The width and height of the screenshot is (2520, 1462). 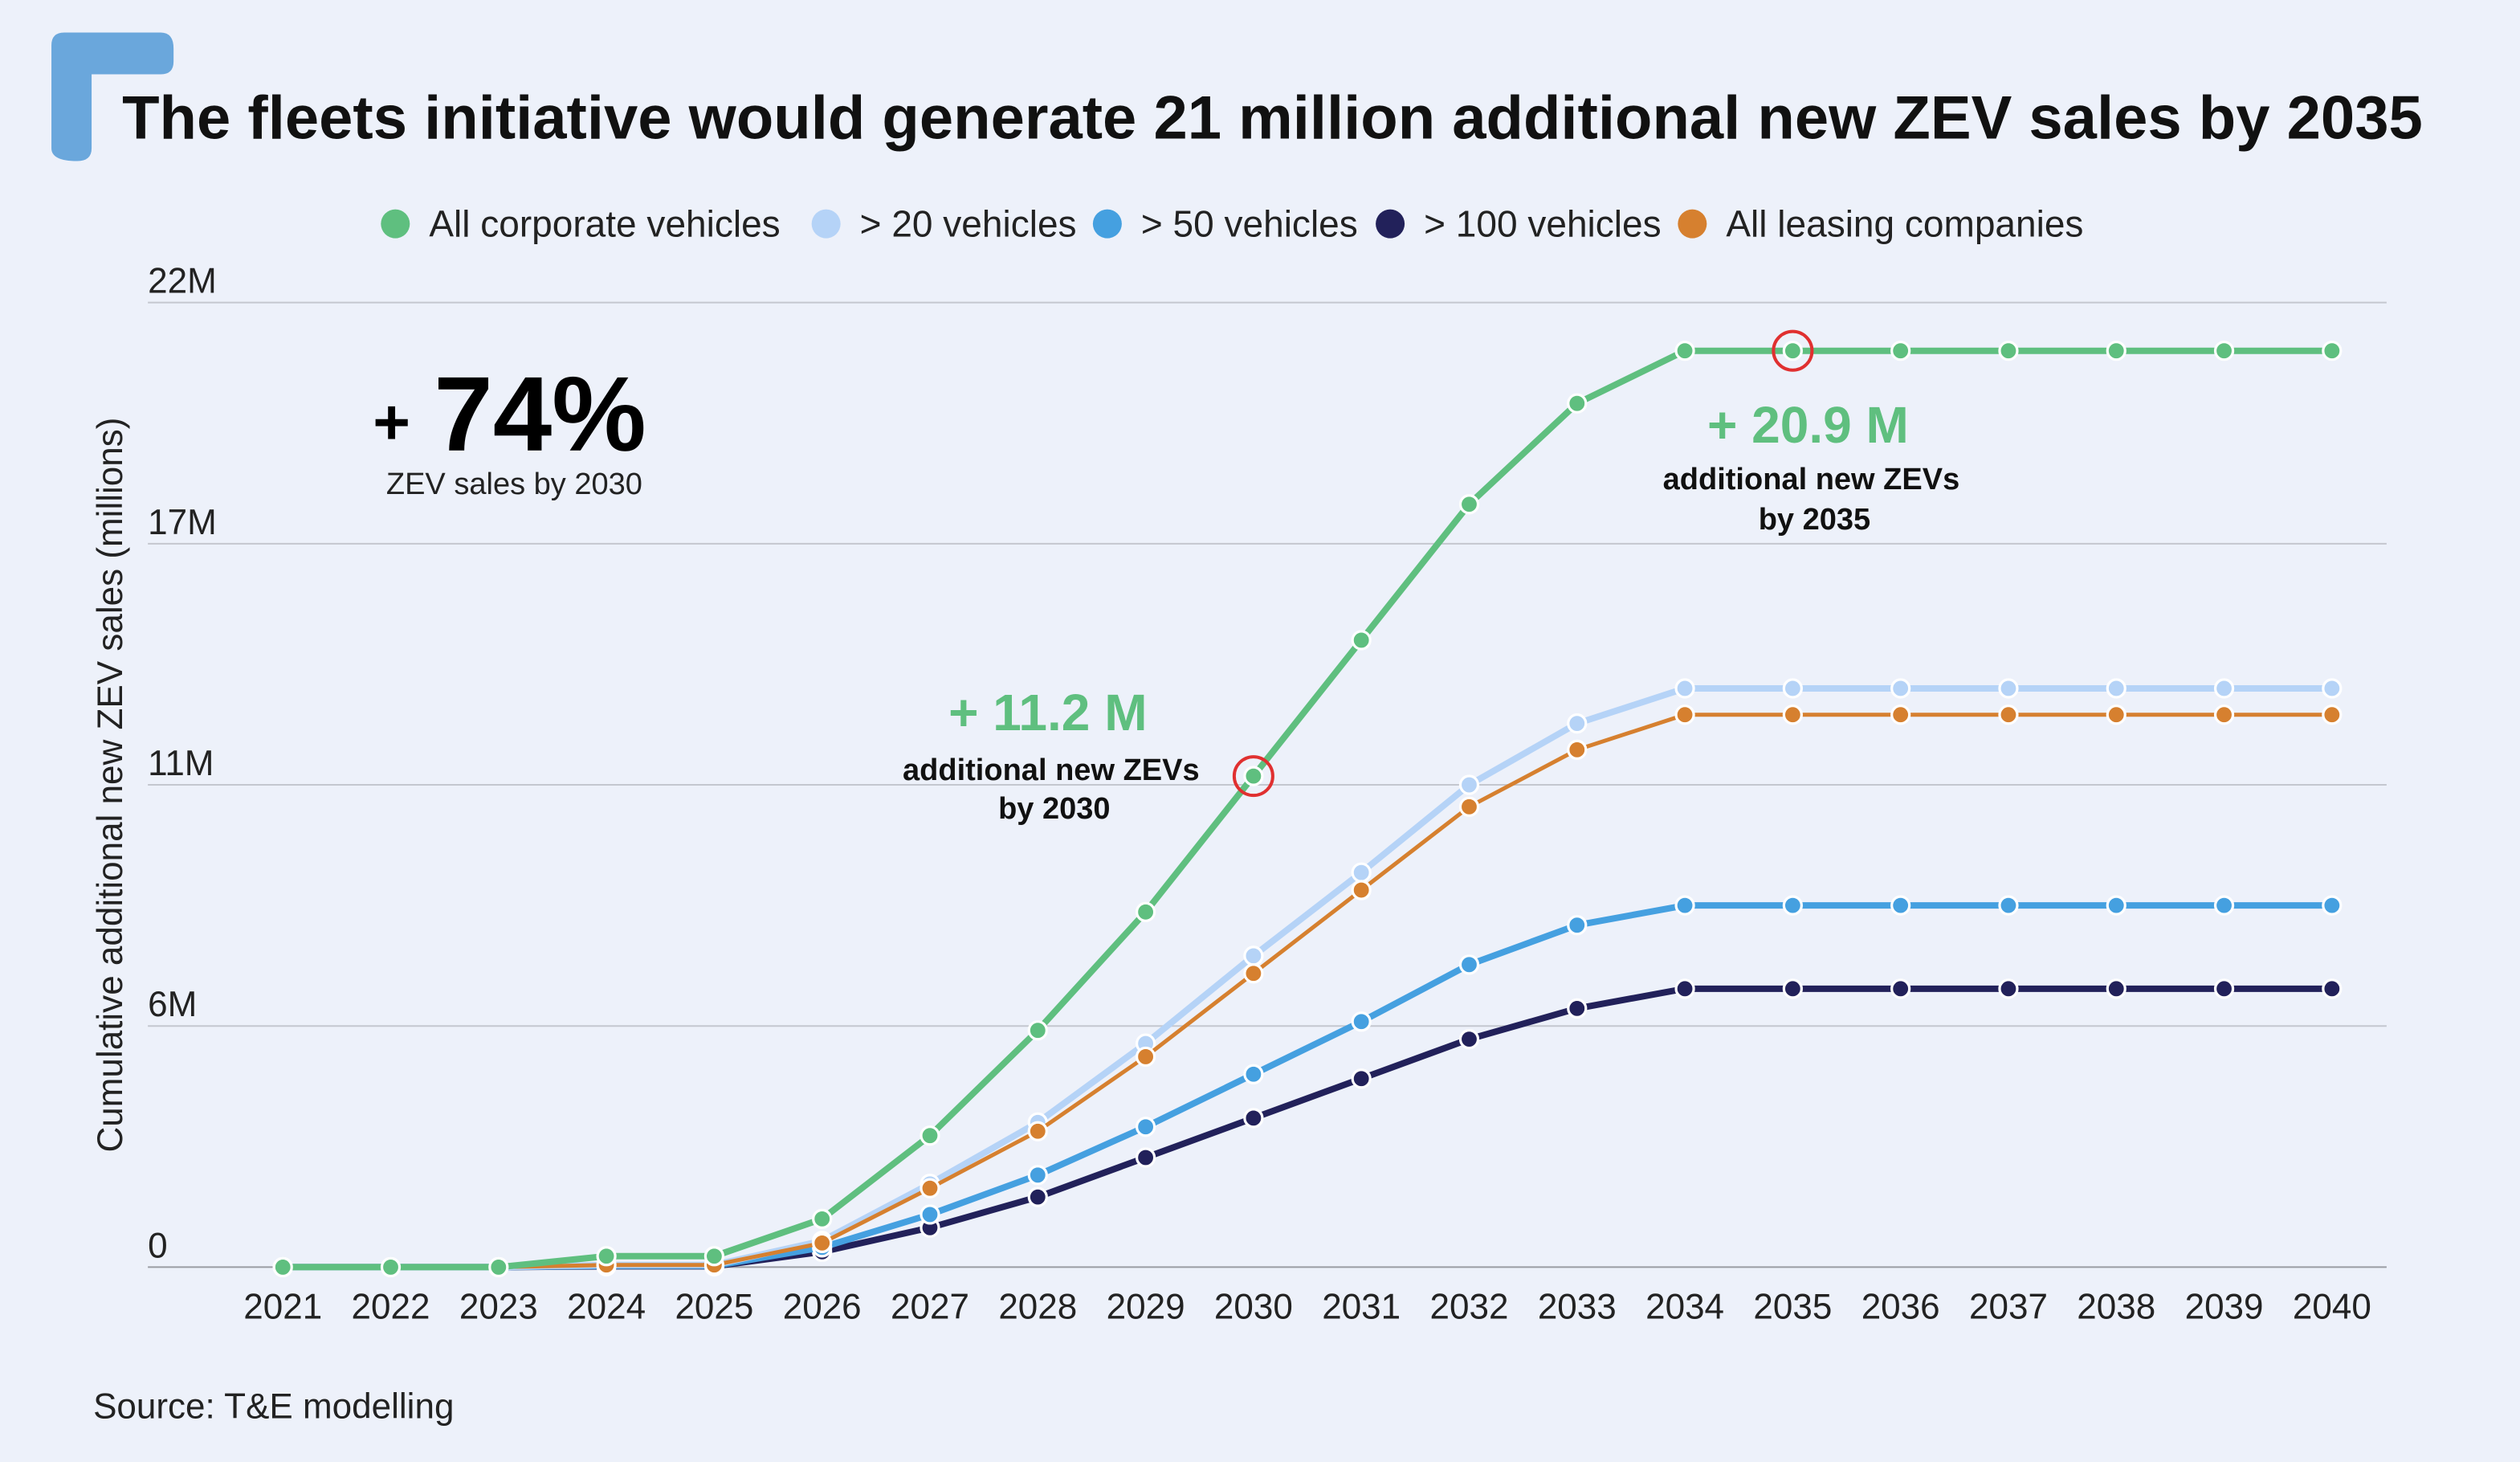 What do you see at coordinates (1542, 224) in the screenshot?
I see `legend-label: > 100 vehicles` at bounding box center [1542, 224].